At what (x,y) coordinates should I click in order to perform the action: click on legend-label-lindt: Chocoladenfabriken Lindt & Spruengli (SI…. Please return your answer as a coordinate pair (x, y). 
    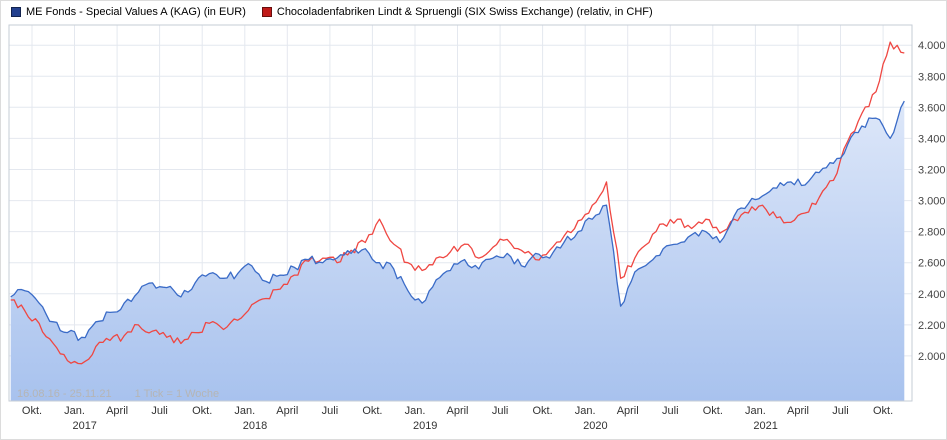
    Looking at the image, I should click on (464, 12).